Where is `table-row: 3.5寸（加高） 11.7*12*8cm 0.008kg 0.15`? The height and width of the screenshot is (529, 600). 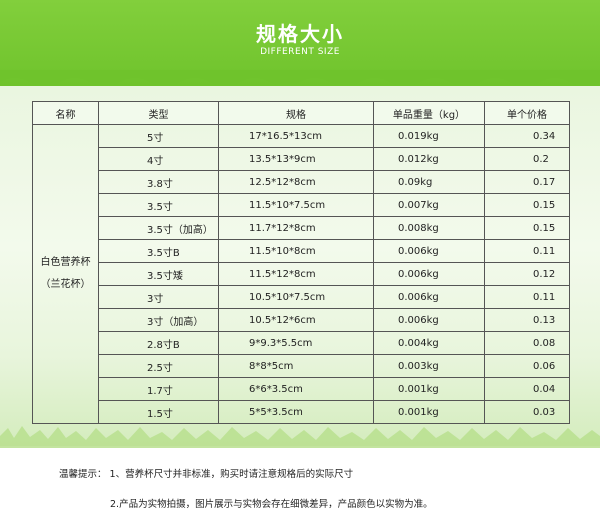
table-row: 3.5寸（加高） 11.7*12*8cm 0.008kg 0.15 is located at coordinates (301, 228).